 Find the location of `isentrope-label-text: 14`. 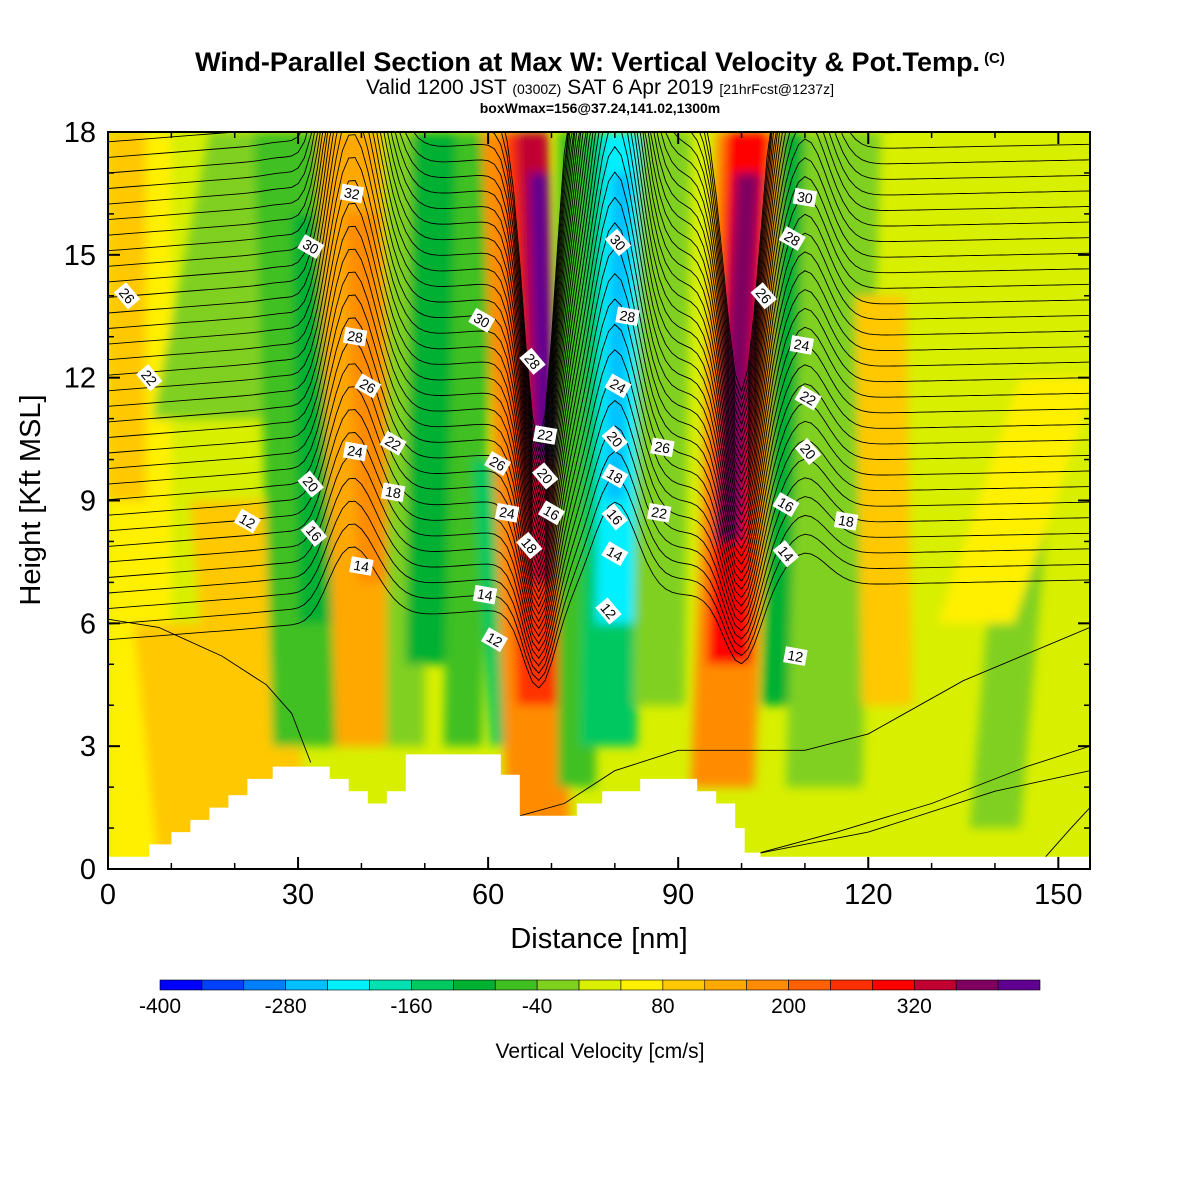

isentrope-label-text: 14 is located at coordinates (361, 566).